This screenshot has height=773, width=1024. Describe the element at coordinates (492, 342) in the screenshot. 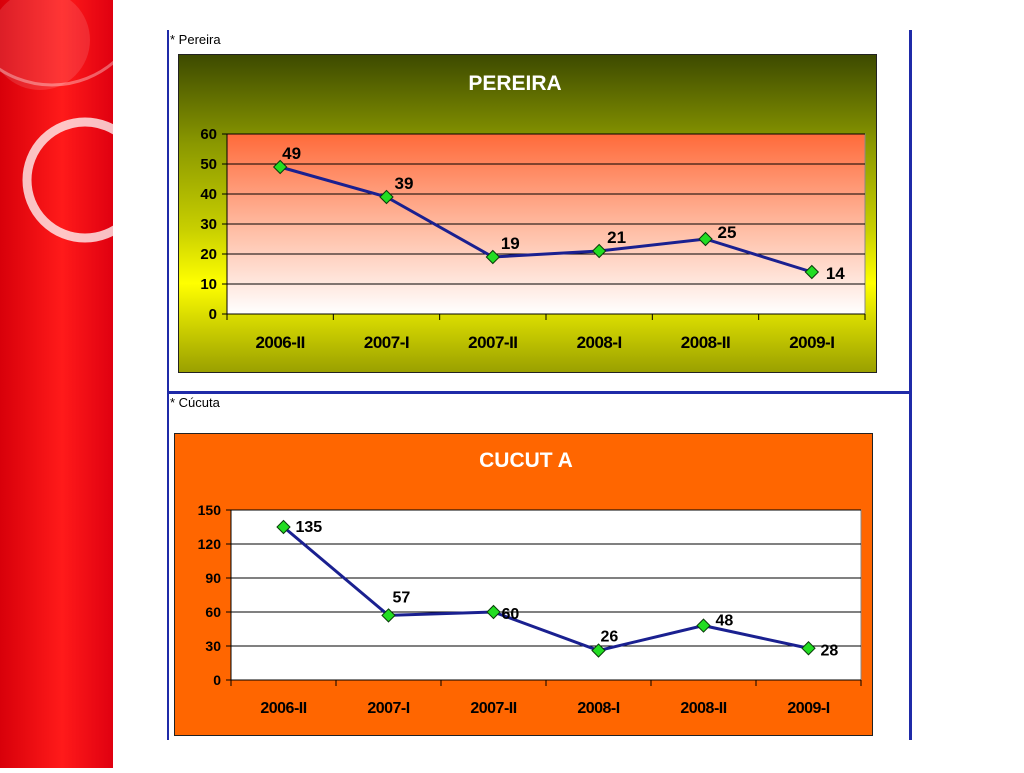

I see `pereira-x-tick-label: 2007-II` at that location.